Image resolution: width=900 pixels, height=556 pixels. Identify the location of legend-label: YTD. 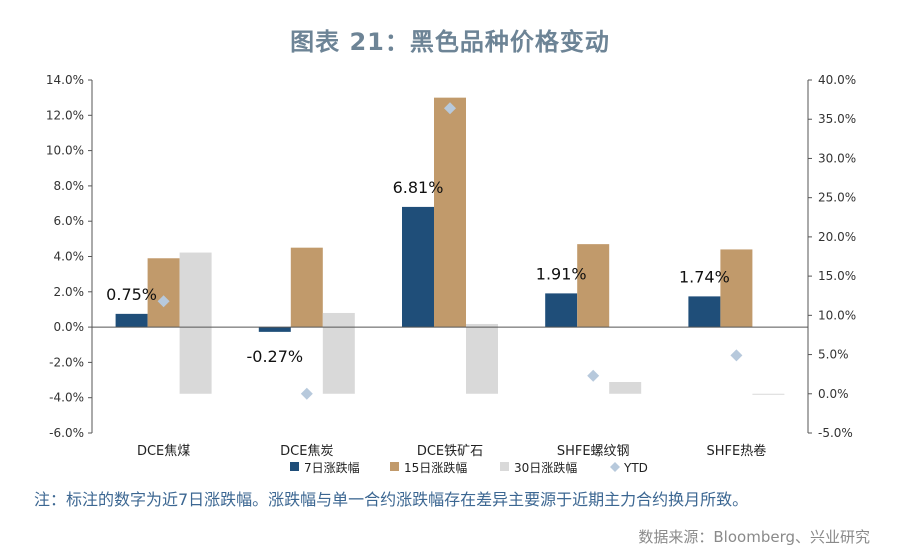
(635, 468).